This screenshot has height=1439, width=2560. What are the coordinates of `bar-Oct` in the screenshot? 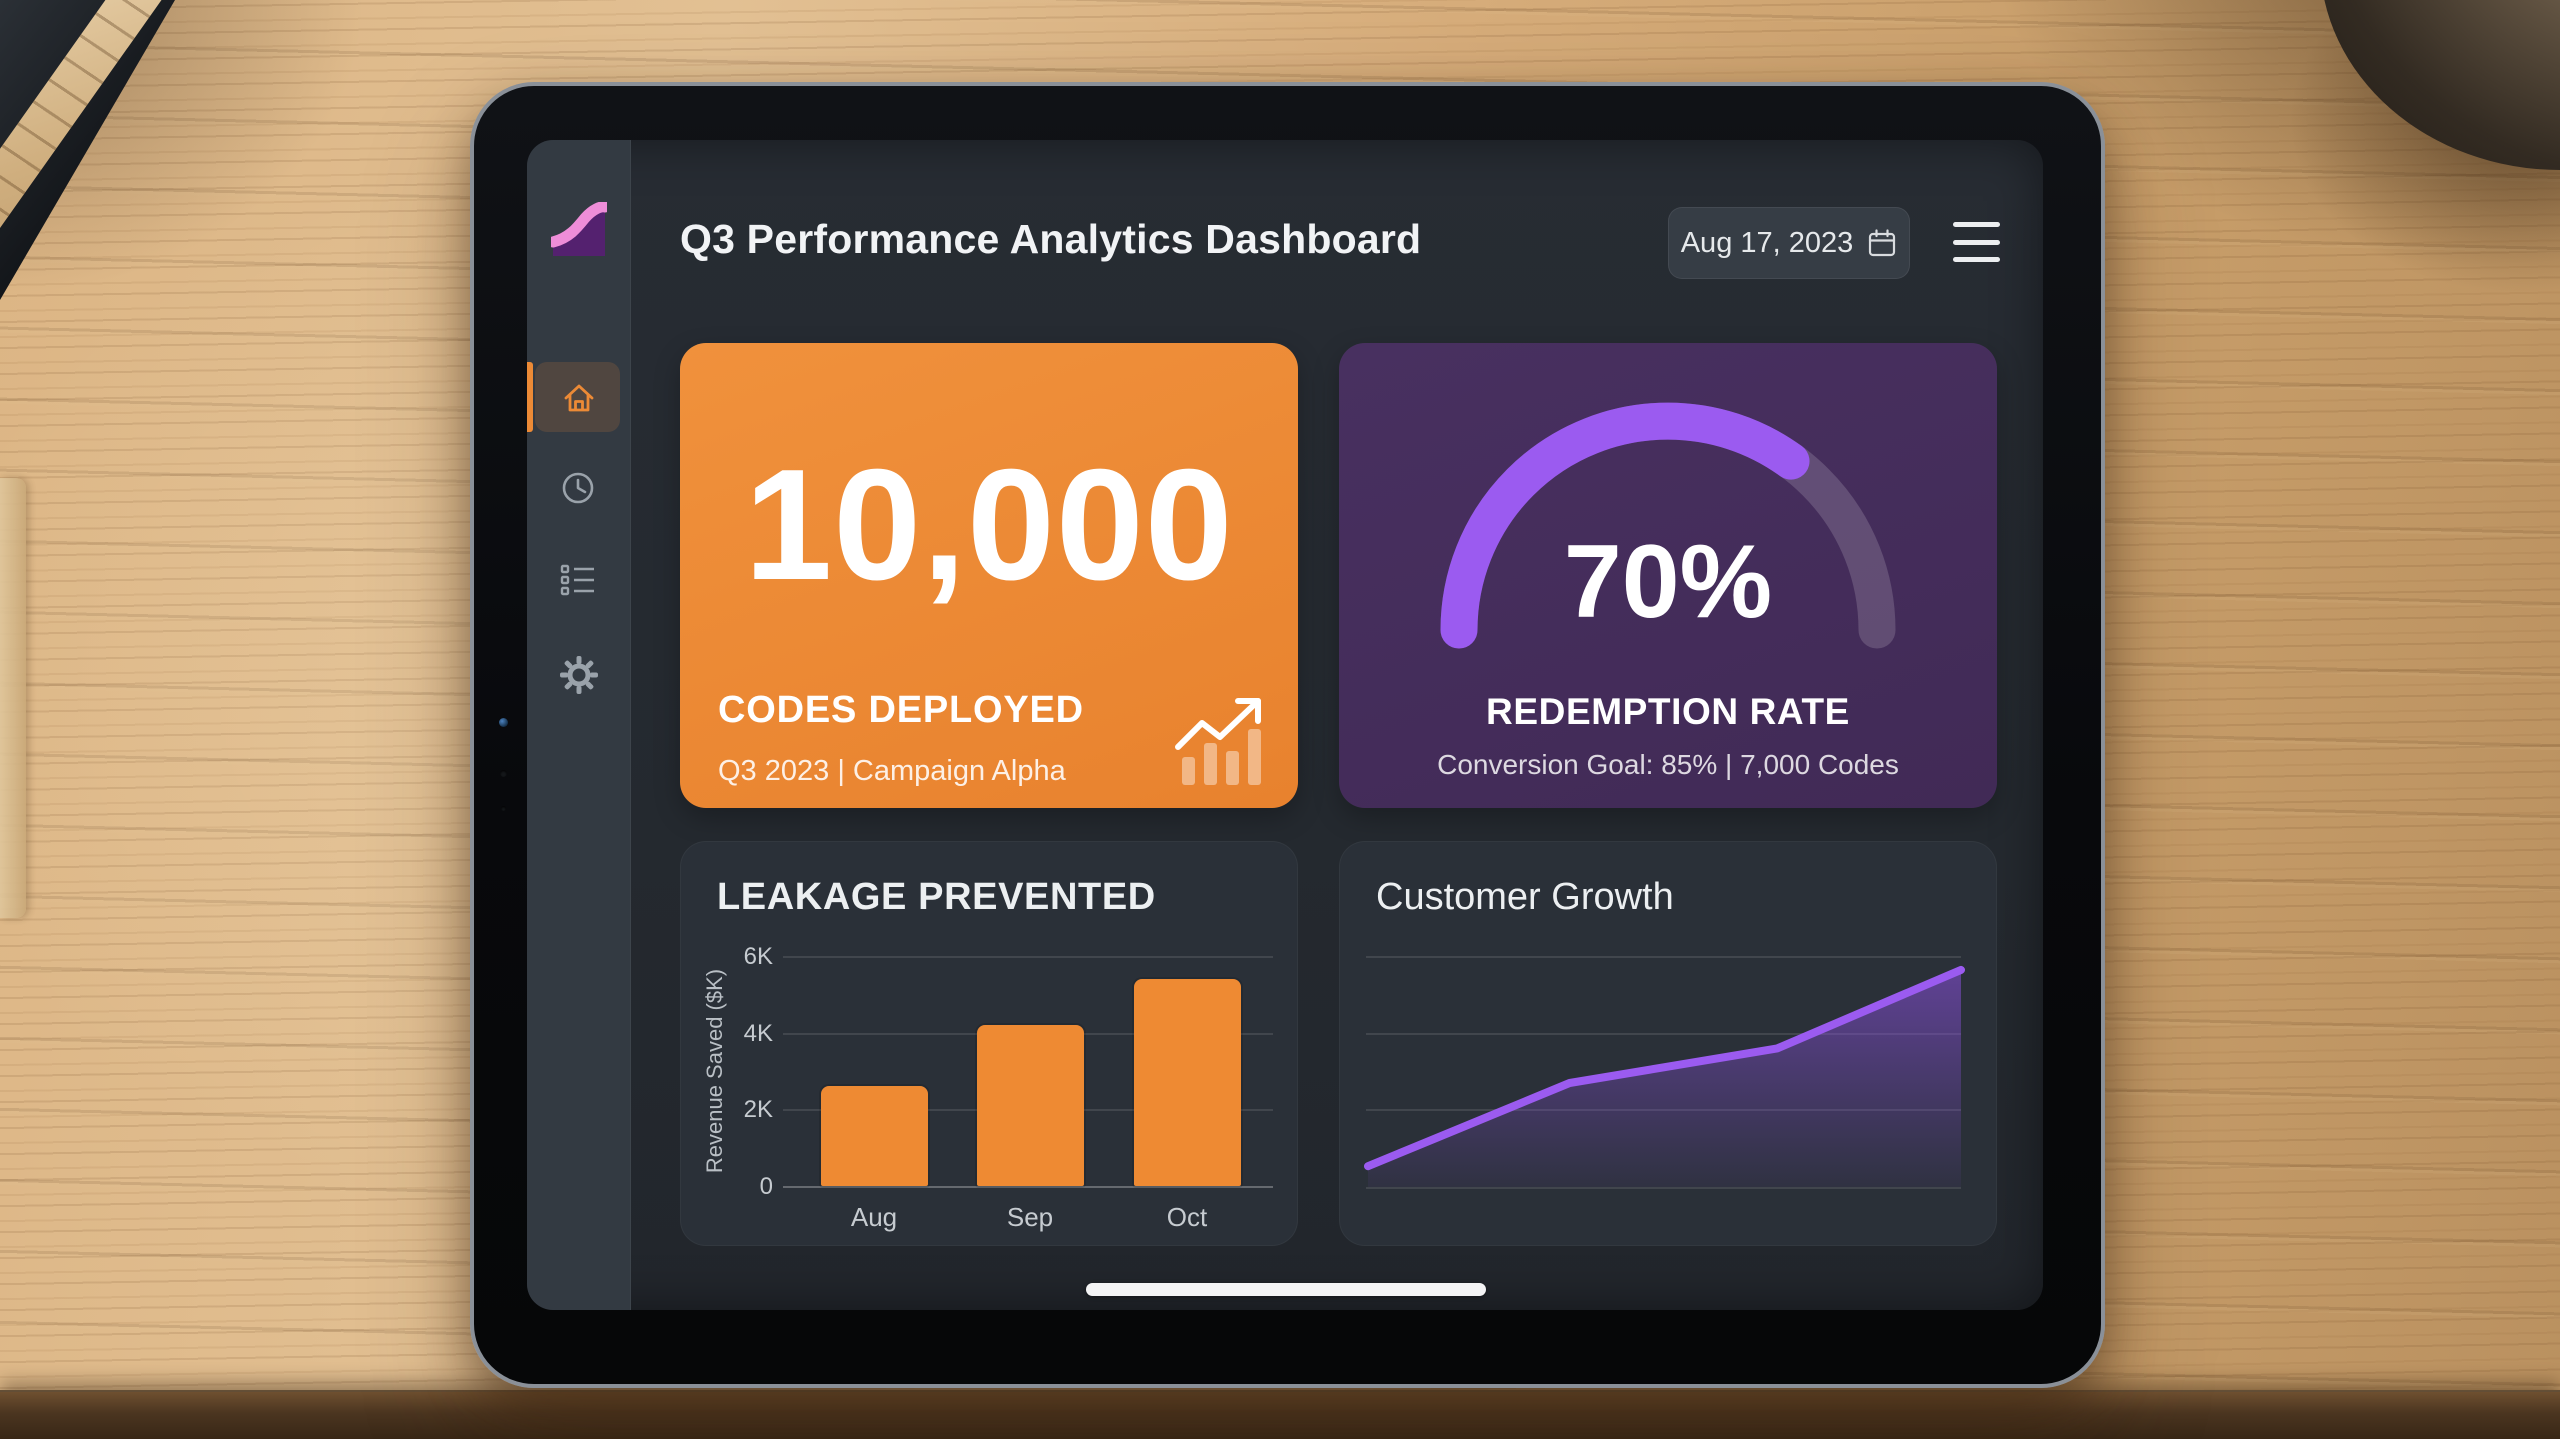 It's located at (1187, 1082).